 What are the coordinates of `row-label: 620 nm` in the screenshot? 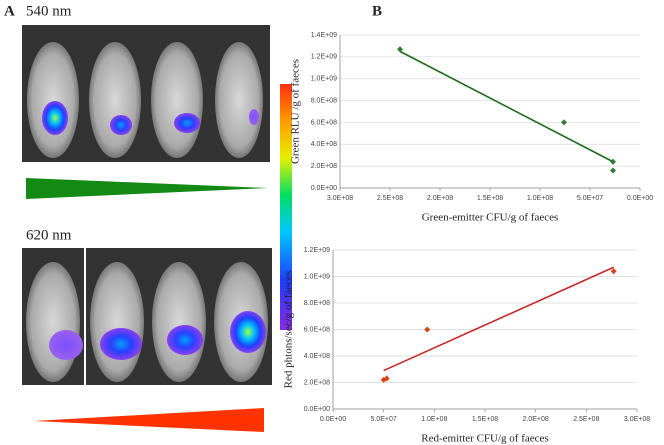 It's located at (49, 235).